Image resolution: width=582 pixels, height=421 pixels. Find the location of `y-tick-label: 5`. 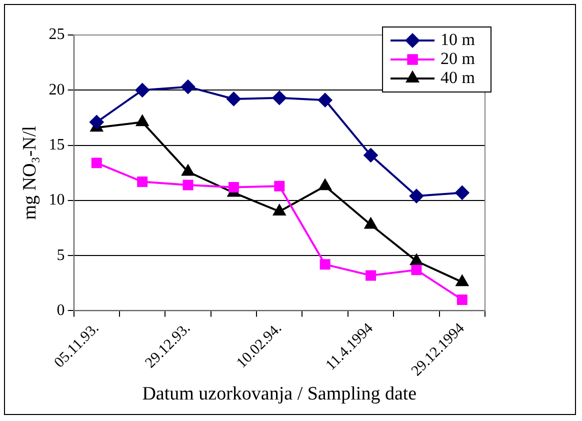

y-tick-label: 5 is located at coordinates (60, 255).